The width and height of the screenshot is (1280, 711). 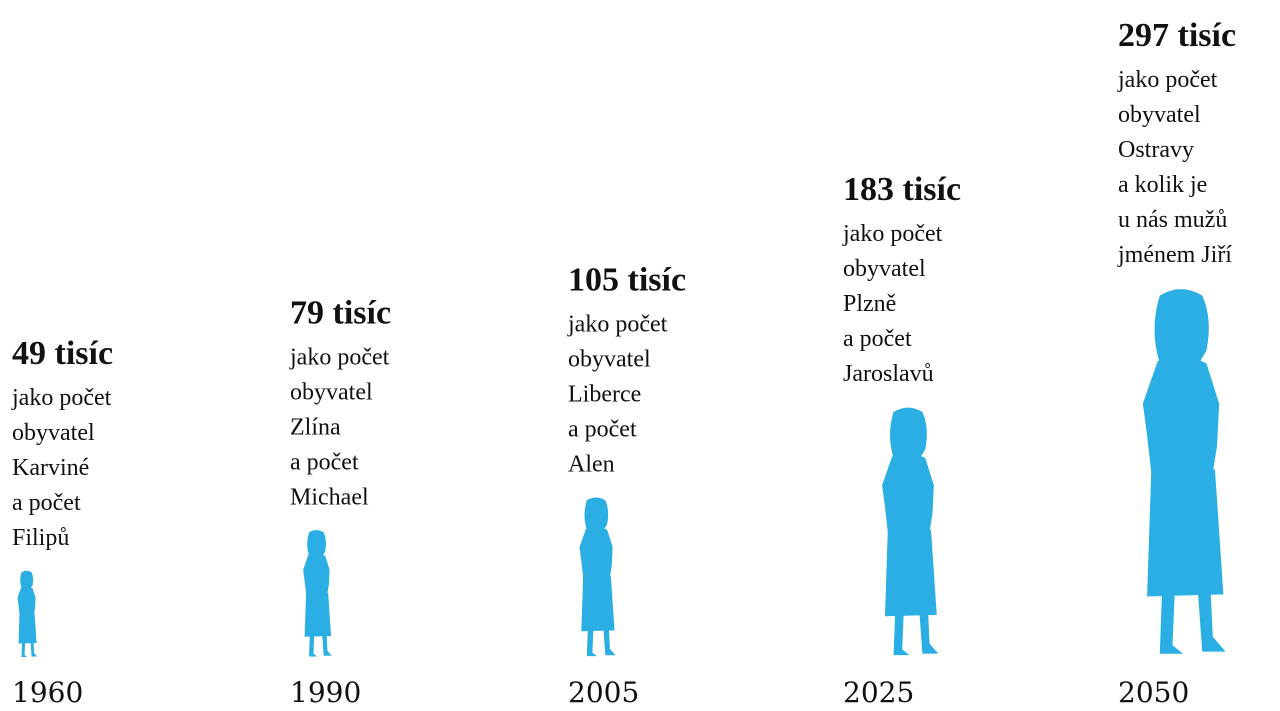 What do you see at coordinates (869, 304) in the screenshot?
I see `description-line: Plzně` at bounding box center [869, 304].